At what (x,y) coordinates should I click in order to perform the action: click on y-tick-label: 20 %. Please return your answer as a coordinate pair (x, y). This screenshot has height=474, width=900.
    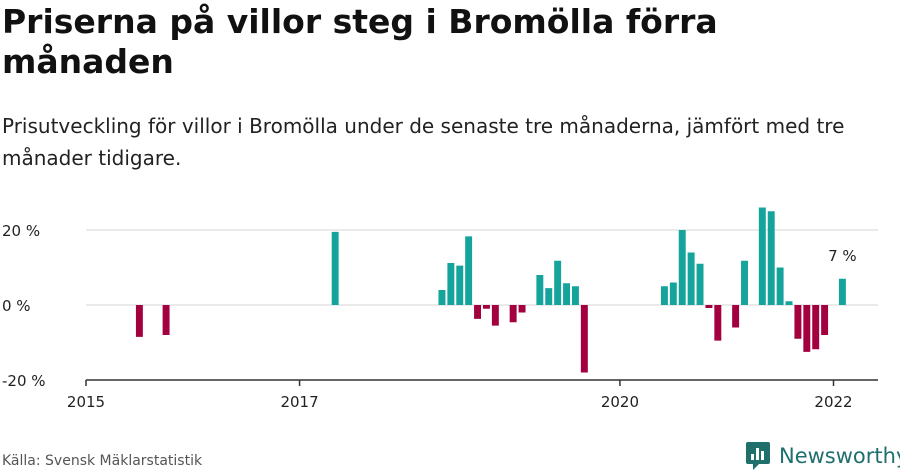
    Looking at the image, I should click on (21, 231).